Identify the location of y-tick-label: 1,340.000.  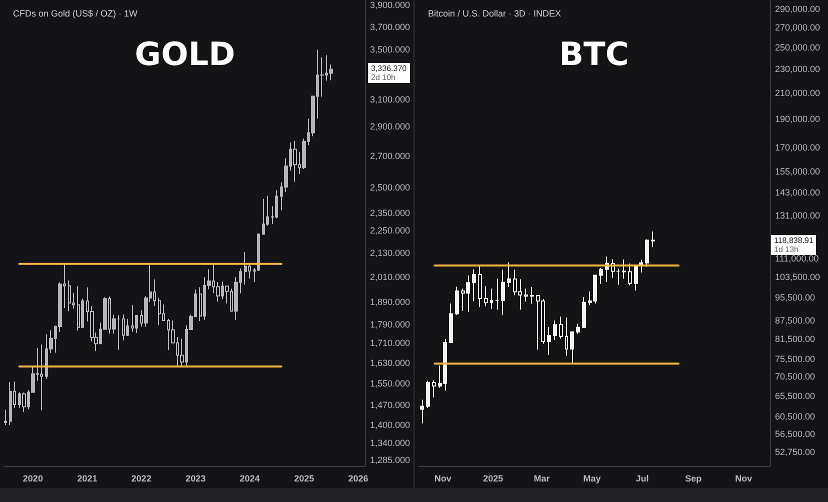
(390, 443).